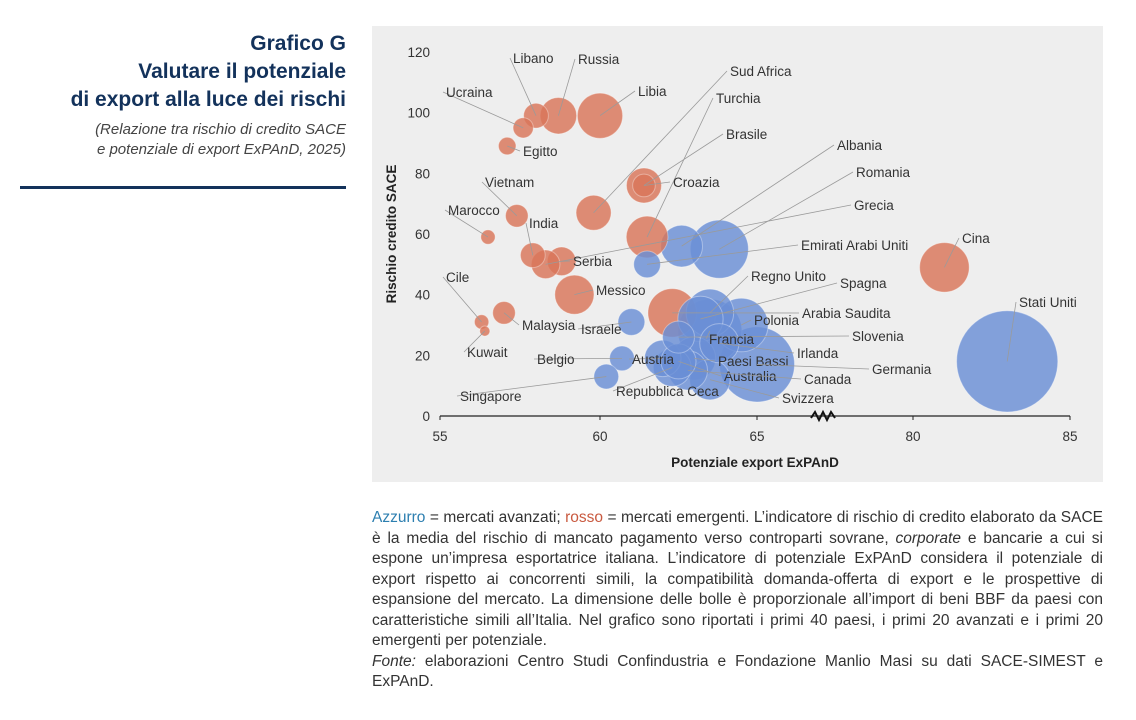  Describe the element at coordinates (391, 234) in the screenshot. I see `y-axis-title: Rischio credito SACE` at that location.